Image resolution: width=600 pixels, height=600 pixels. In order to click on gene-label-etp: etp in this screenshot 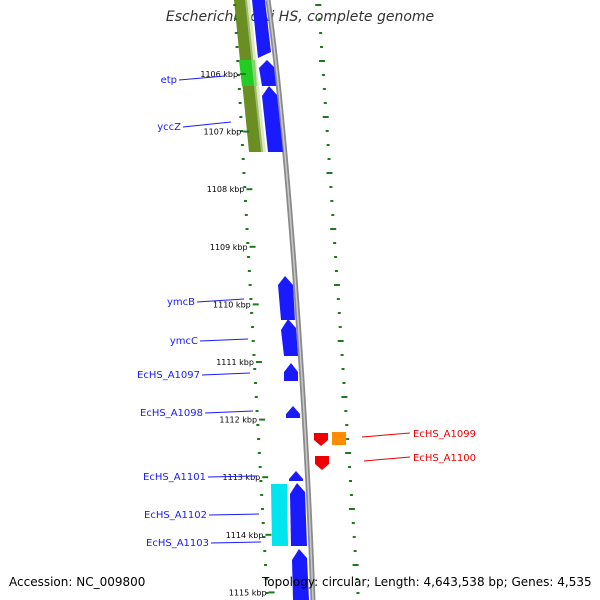, I will do `click(193, 80)`.